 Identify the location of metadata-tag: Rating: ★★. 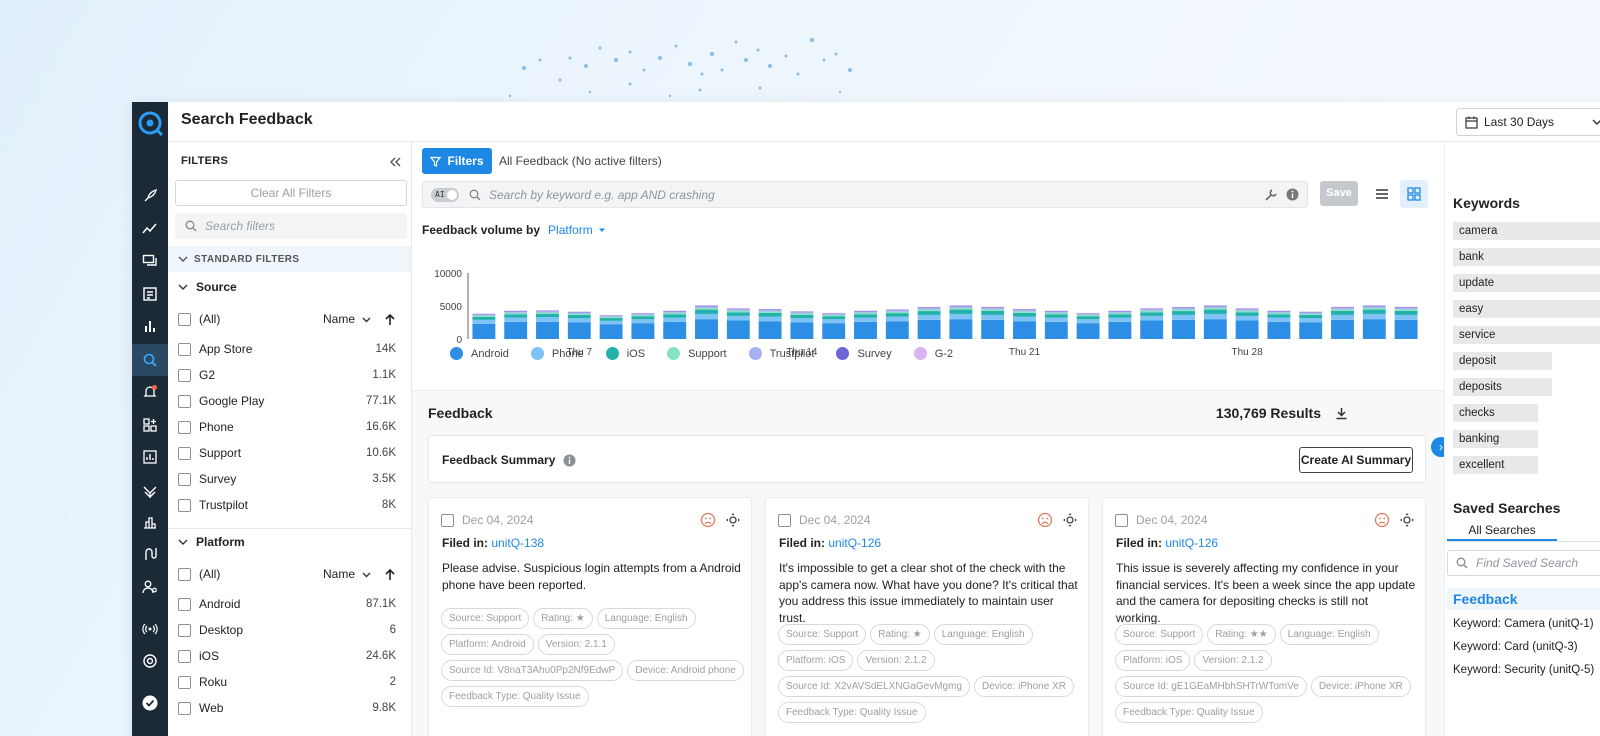
(1241, 634).